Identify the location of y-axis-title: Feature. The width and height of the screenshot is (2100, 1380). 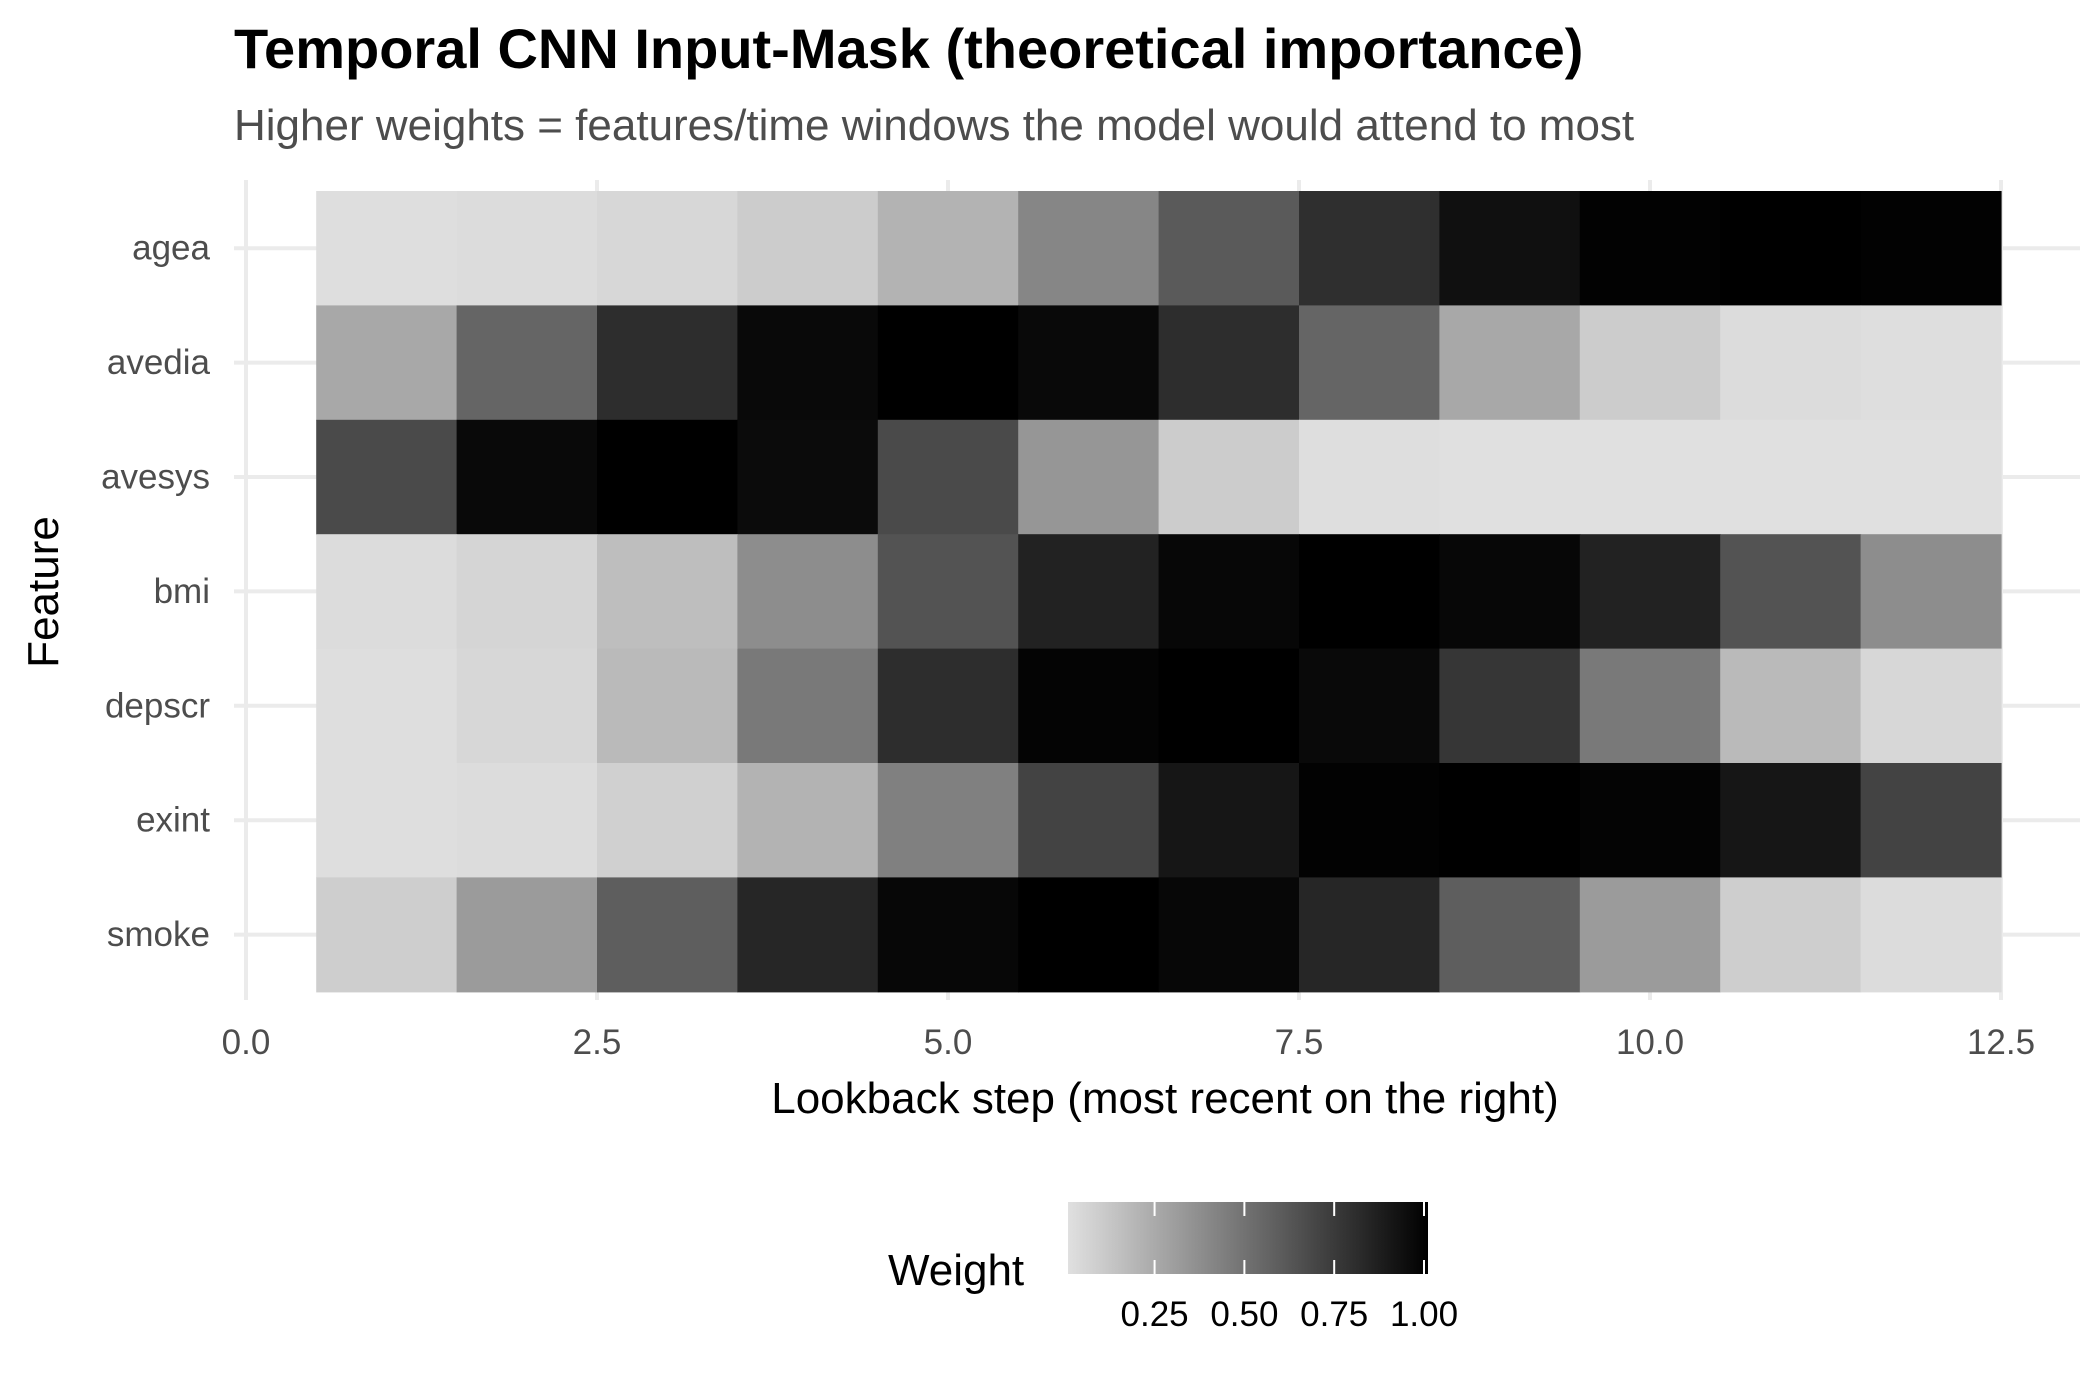
(43, 592).